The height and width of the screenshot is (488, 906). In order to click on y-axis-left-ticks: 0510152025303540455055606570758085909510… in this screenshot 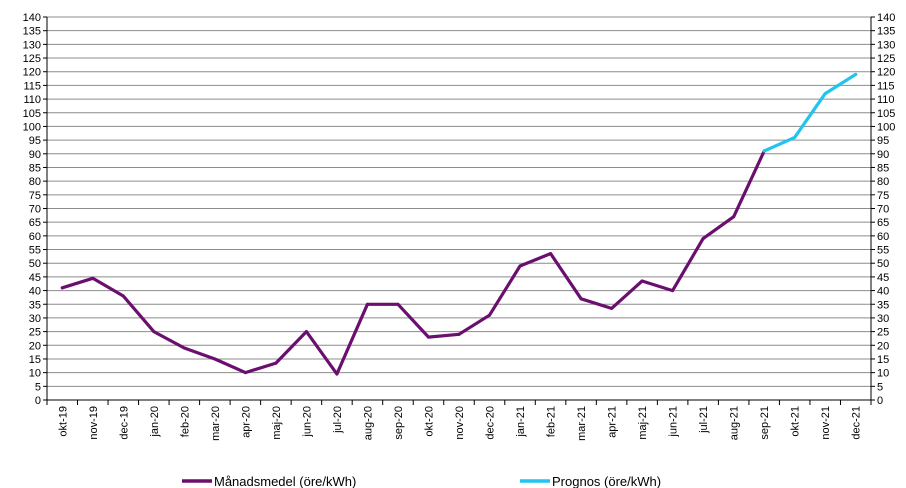, I will do `click(32, 209)`.